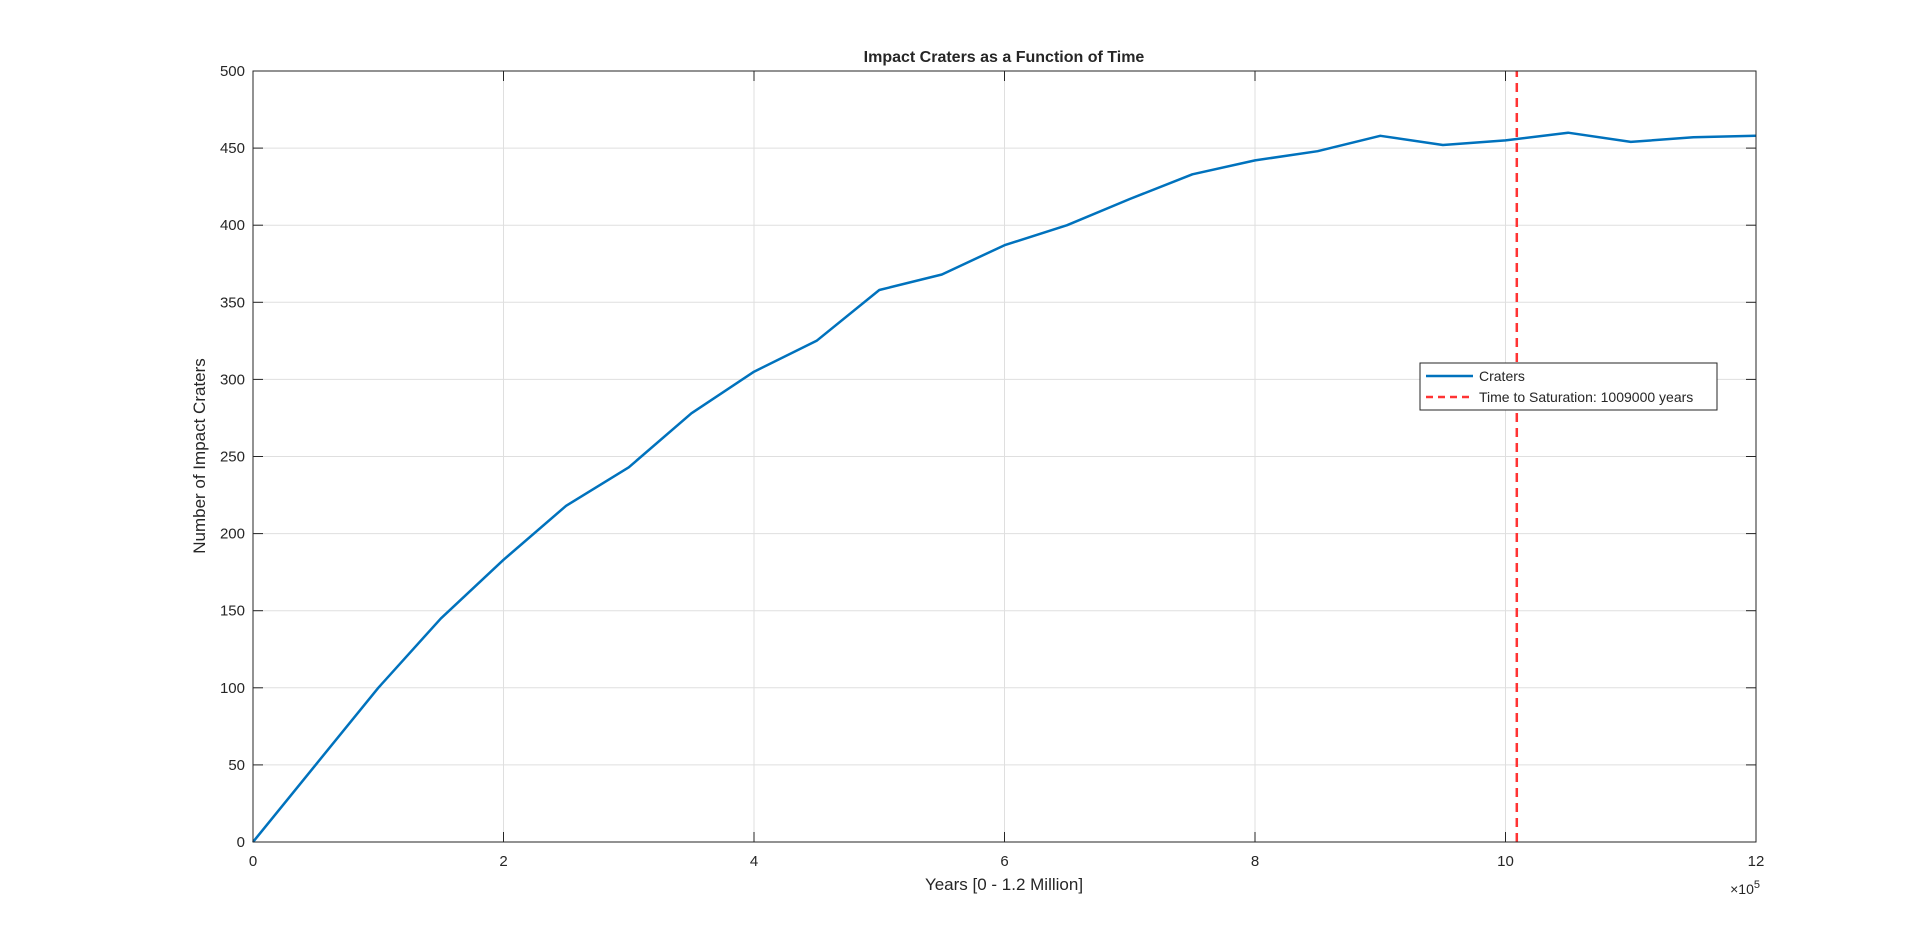 This screenshot has height=941, width=1920. I want to click on x-tick-label: 2, so click(503, 861).